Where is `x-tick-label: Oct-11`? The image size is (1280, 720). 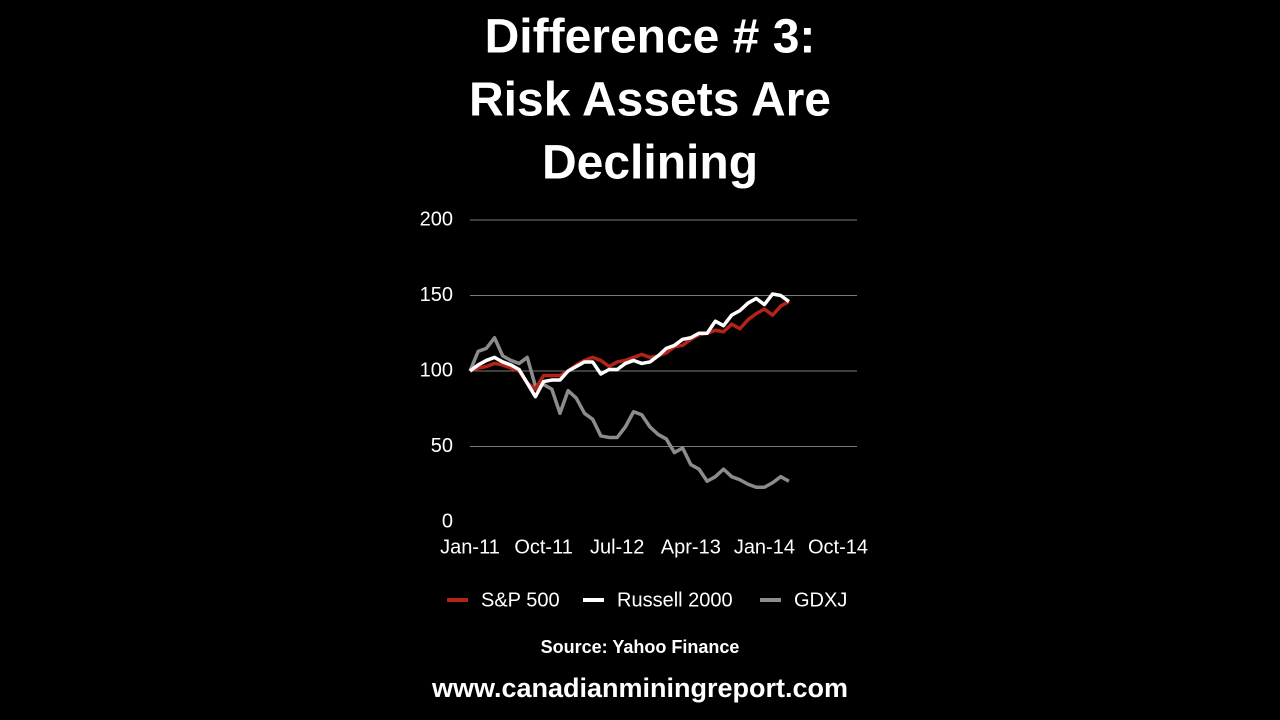
x-tick-label: Oct-11 is located at coordinates (543, 547).